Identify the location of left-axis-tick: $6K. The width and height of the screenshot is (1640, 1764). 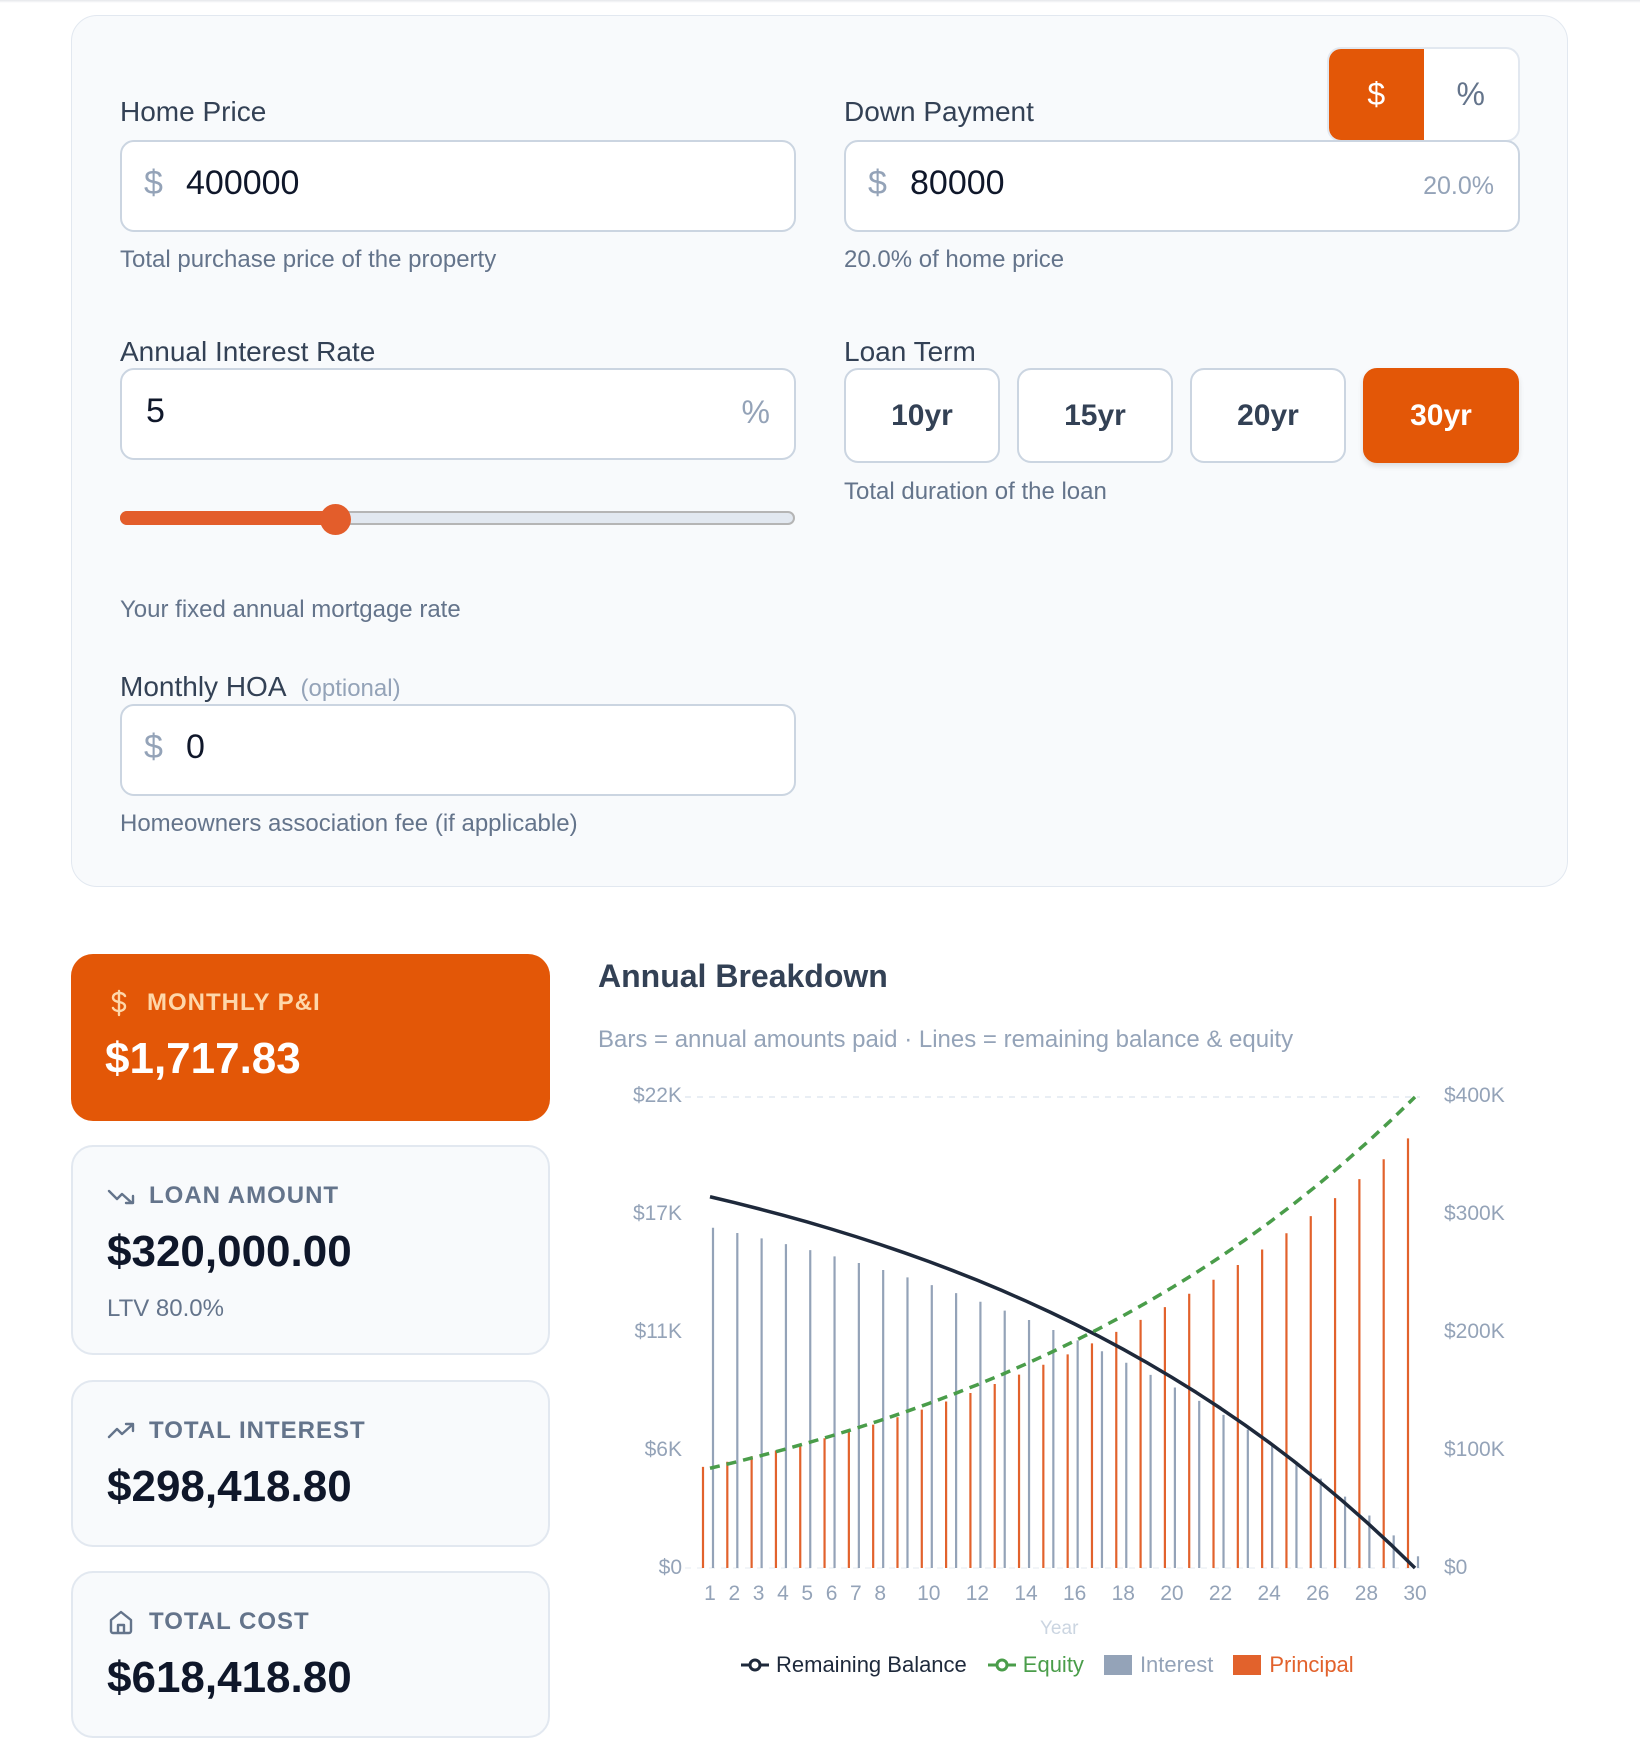
(663, 1449).